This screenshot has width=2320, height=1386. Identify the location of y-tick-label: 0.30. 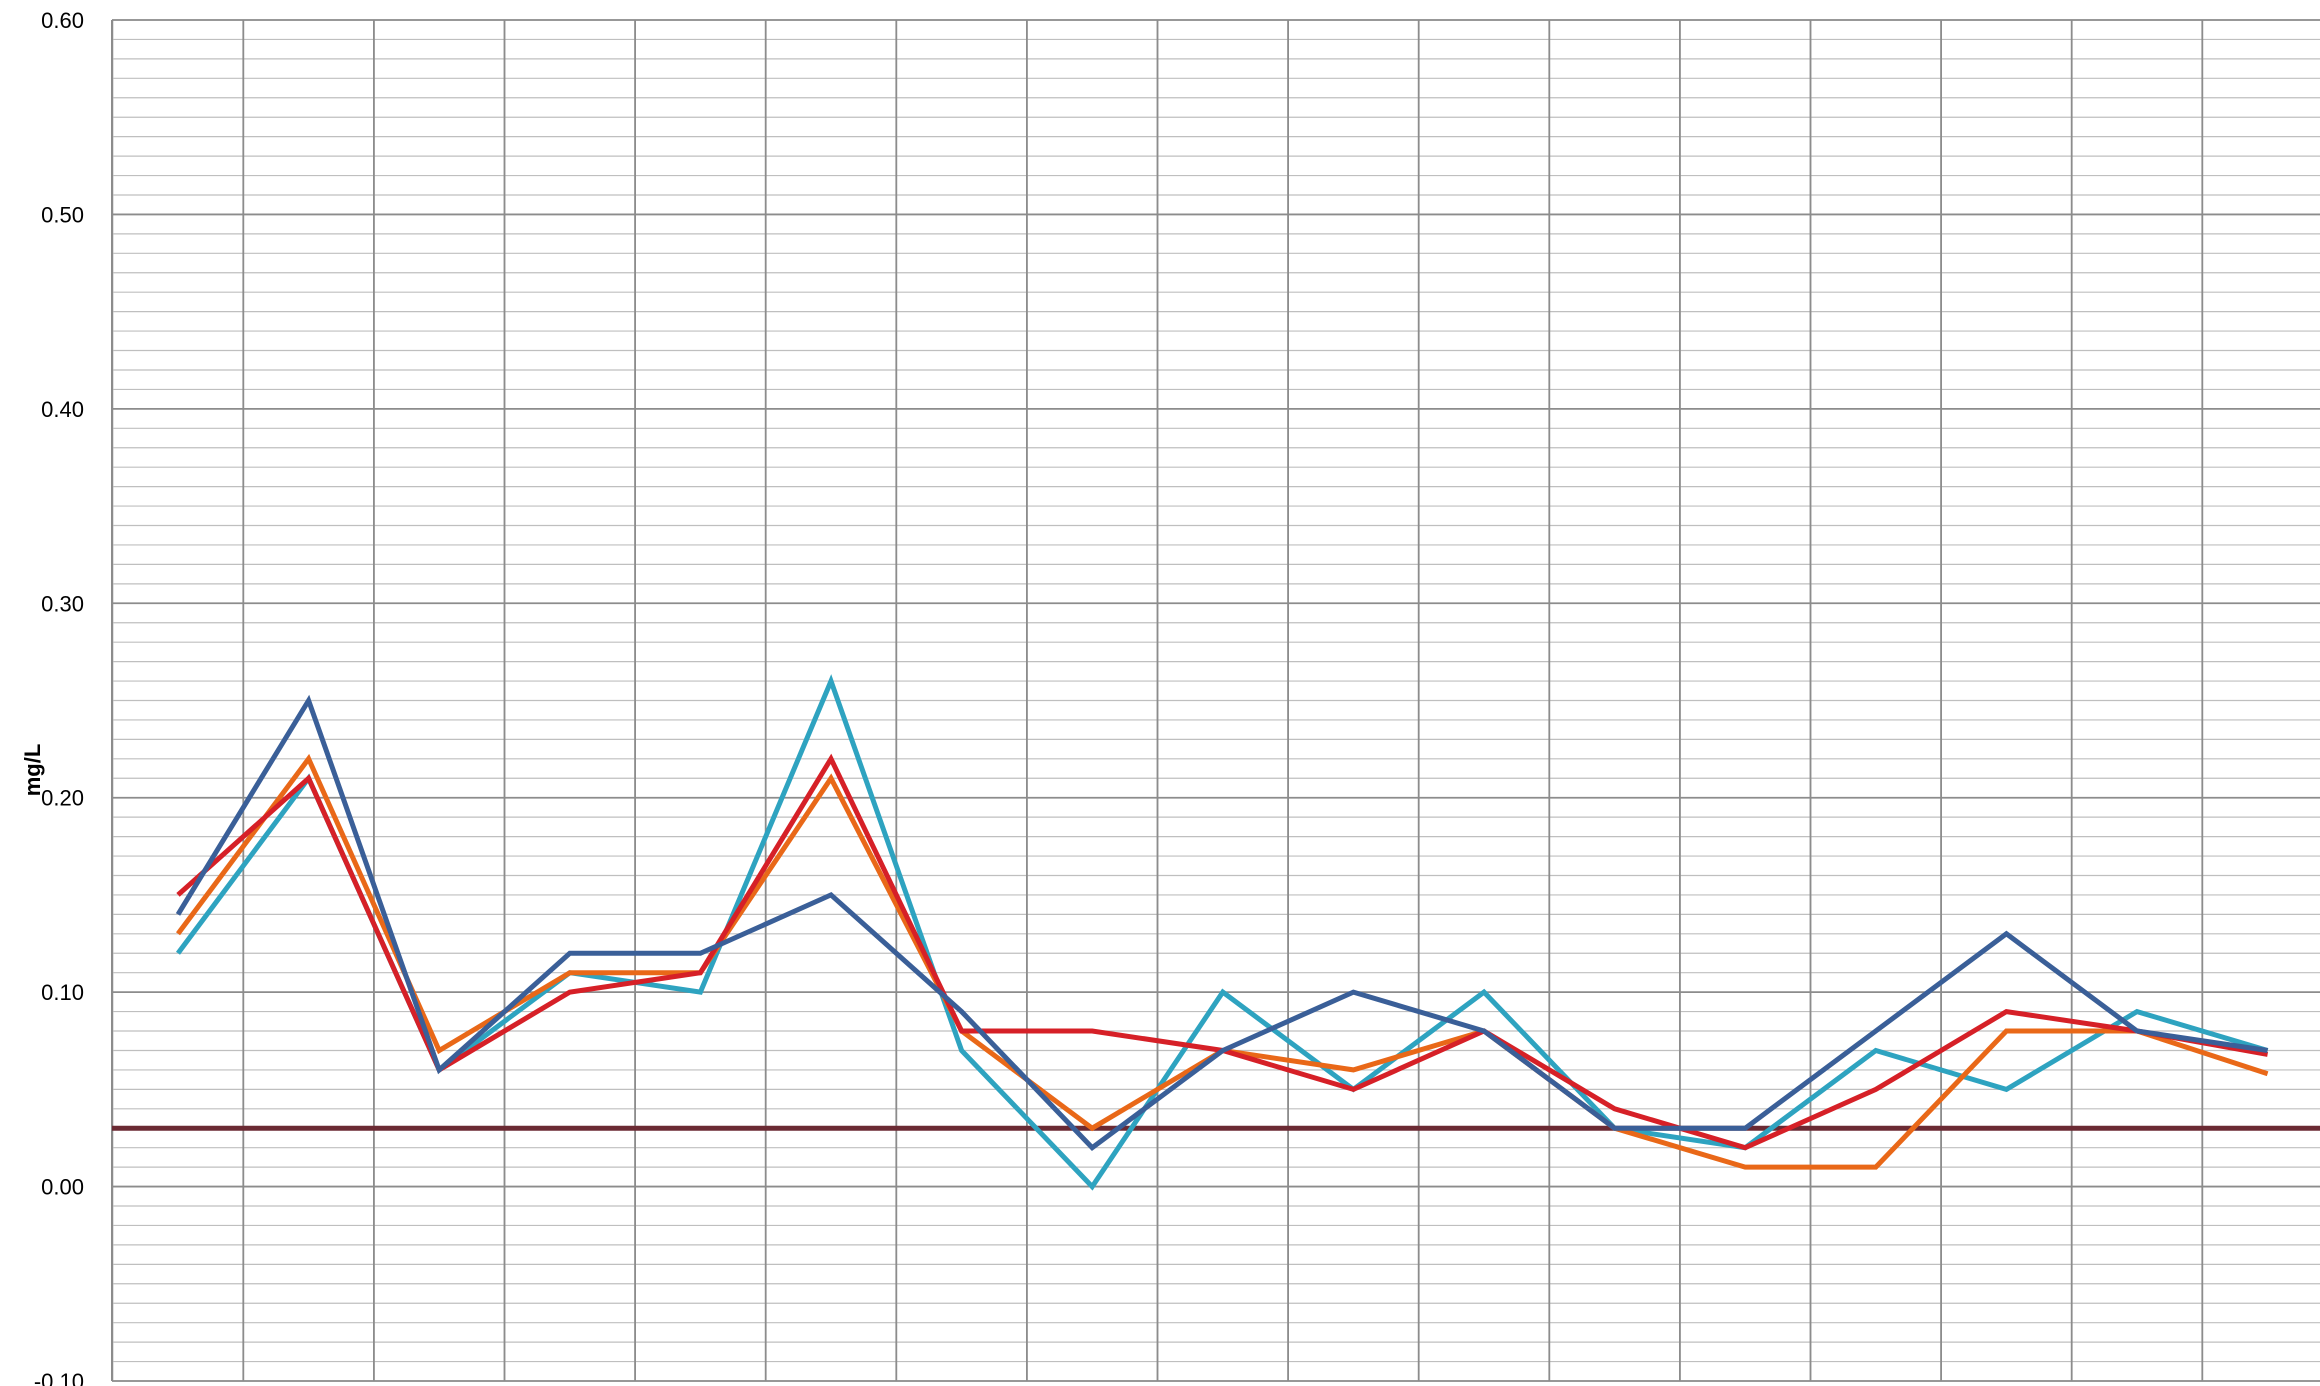
(62, 603).